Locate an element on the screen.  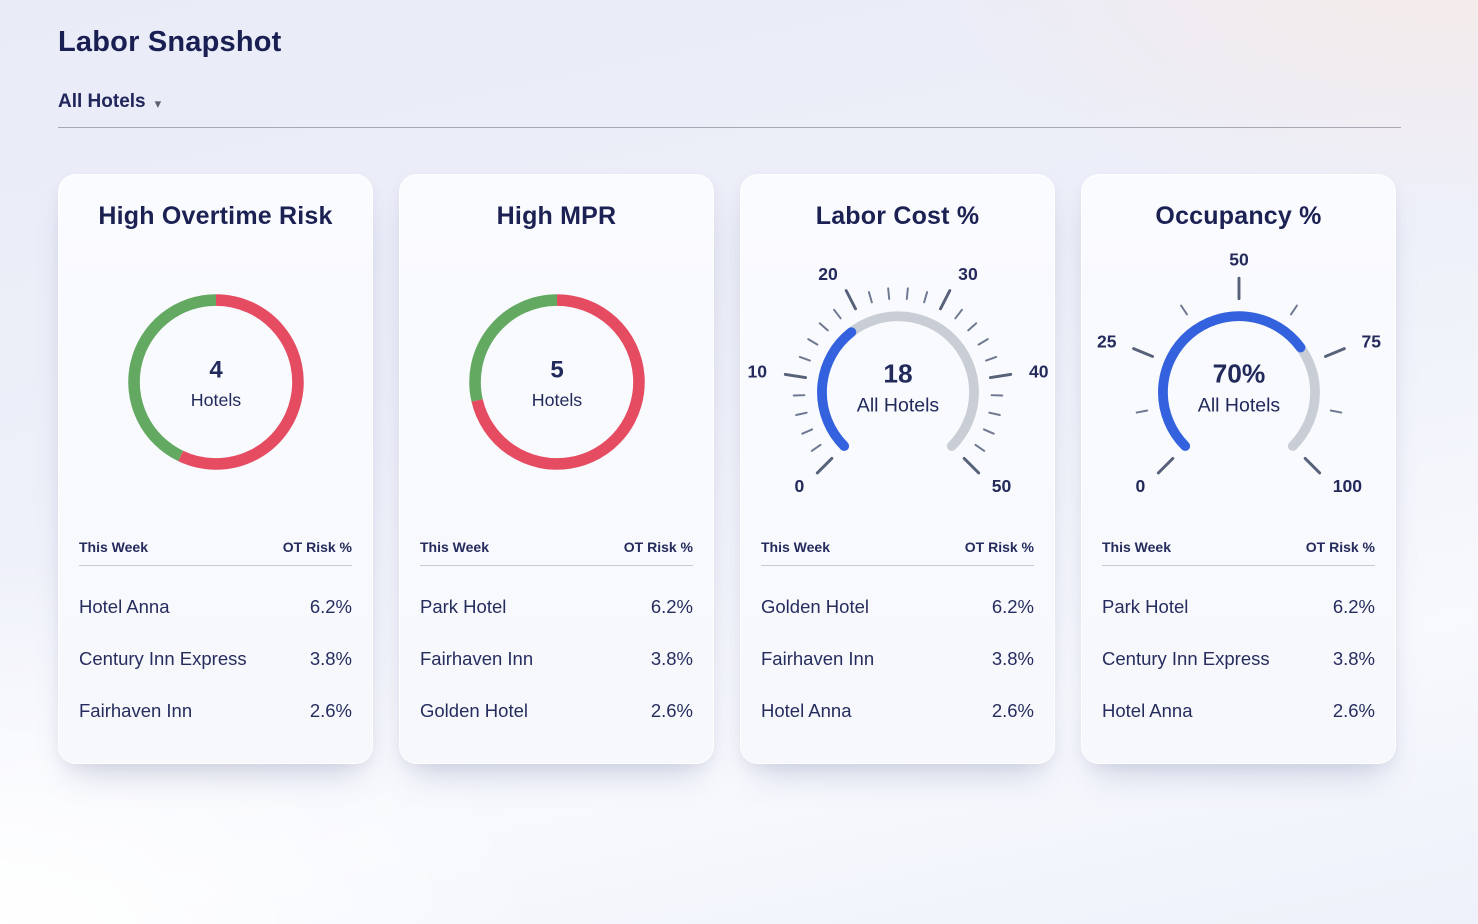
page-title: Labor Snapshot is located at coordinates (170, 42).